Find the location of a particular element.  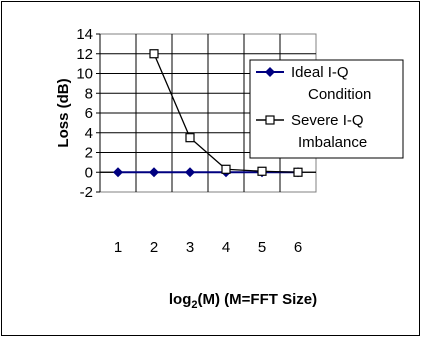

legend-label-severe-line1: Severe I-Q is located at coordinates (327, 120).